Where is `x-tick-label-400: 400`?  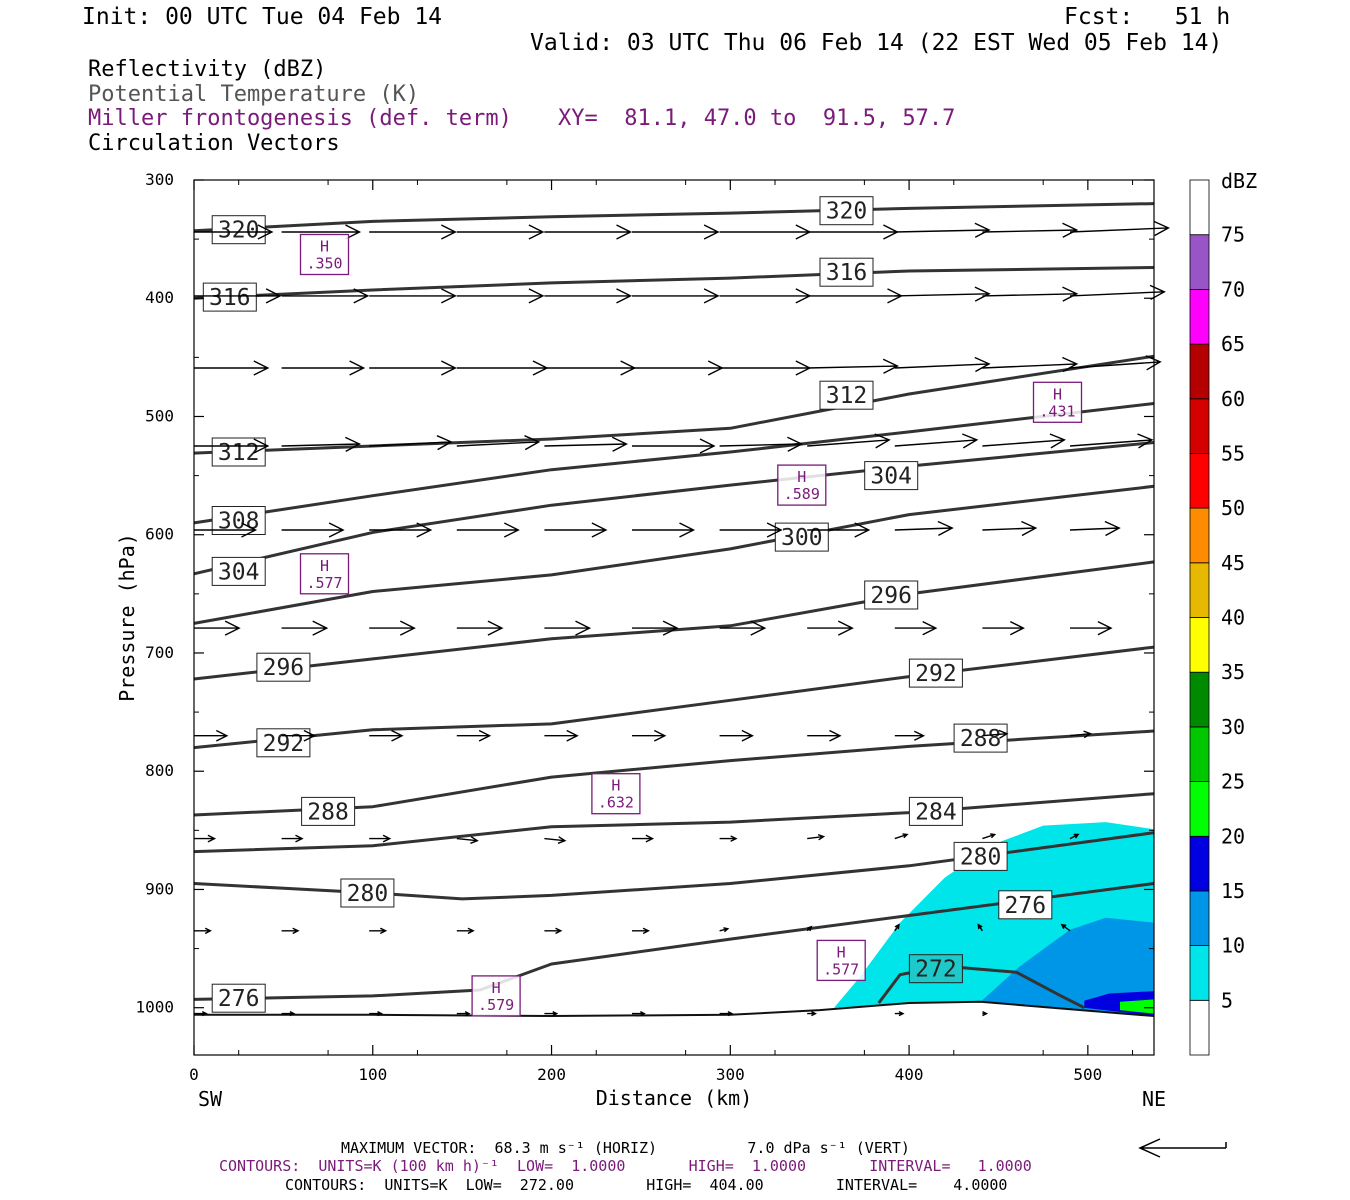
x-tick-label-400: 400 is located at coordinates (909, 1074).